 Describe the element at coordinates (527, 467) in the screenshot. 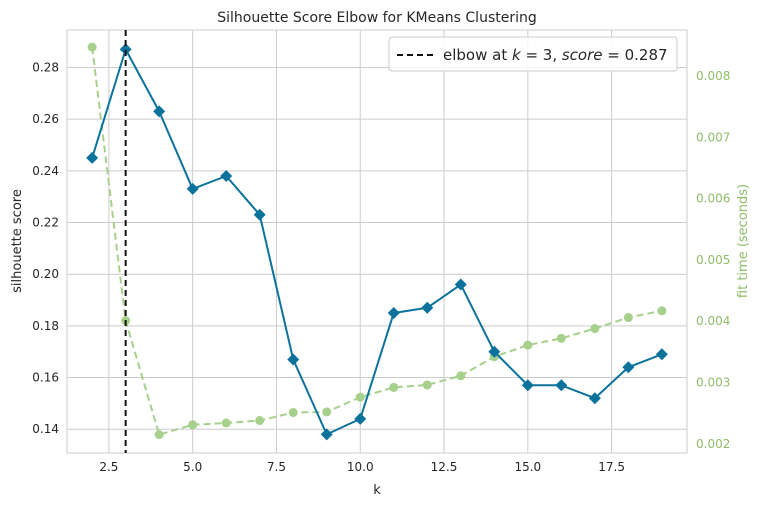

I see `x-tick-label: 15.0` at that location.